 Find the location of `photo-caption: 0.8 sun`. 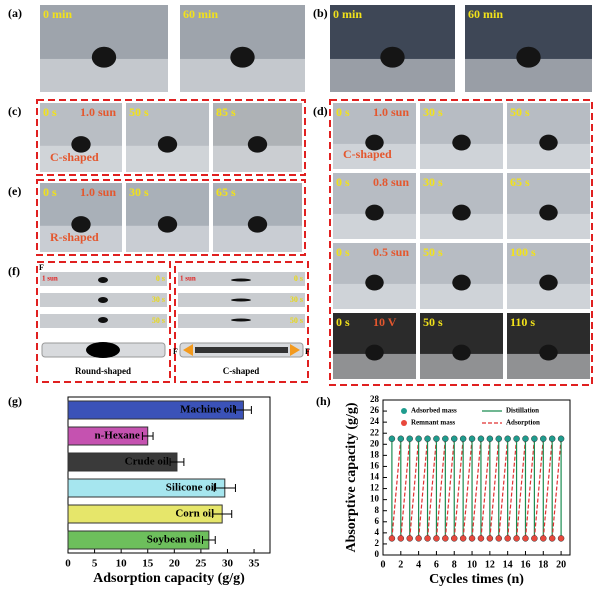

photo-caption: 0.8 sun is located at coordinates (391, 182).